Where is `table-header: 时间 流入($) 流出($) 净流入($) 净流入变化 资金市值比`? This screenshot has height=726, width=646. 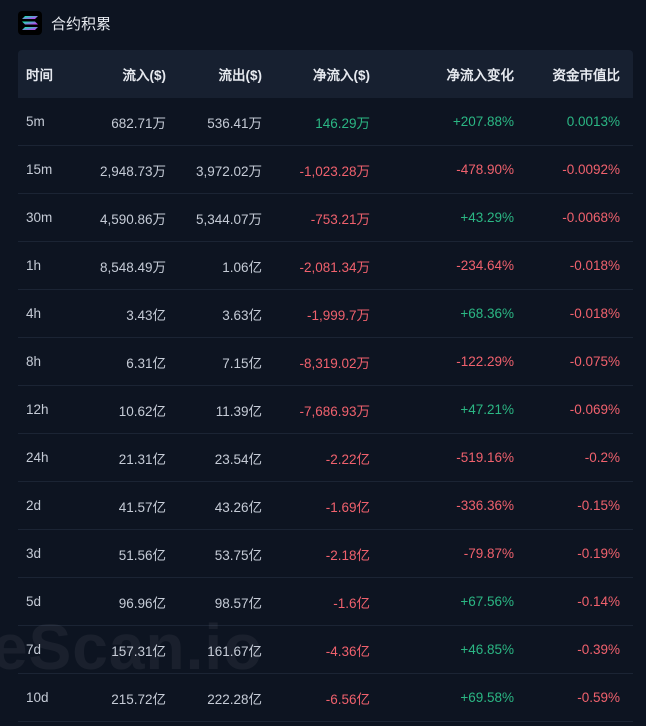
table-header: 时间 流入($) 流出($) 净流入($) 净流入变化 资金市值比 is located at coordinates (325, 74).